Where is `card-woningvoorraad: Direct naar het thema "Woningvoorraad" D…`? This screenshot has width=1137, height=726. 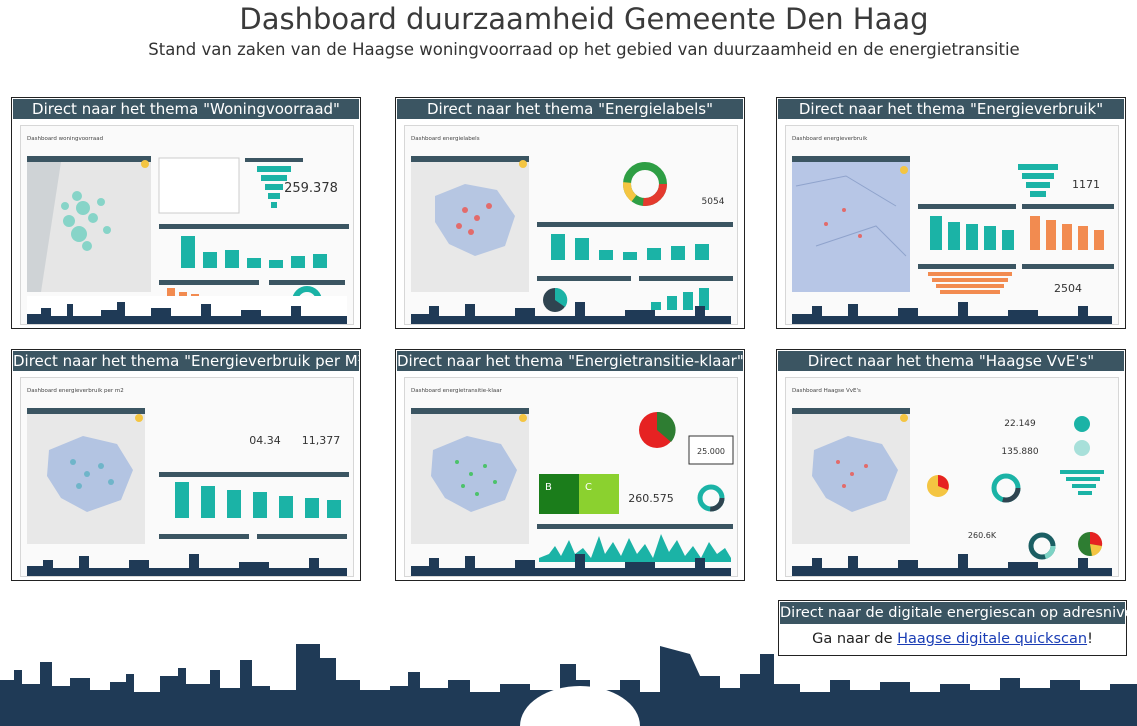
card-woningvoorraad: Direct naar het thema "Woningvoorraad" D… is located at coordinates (186, 213).